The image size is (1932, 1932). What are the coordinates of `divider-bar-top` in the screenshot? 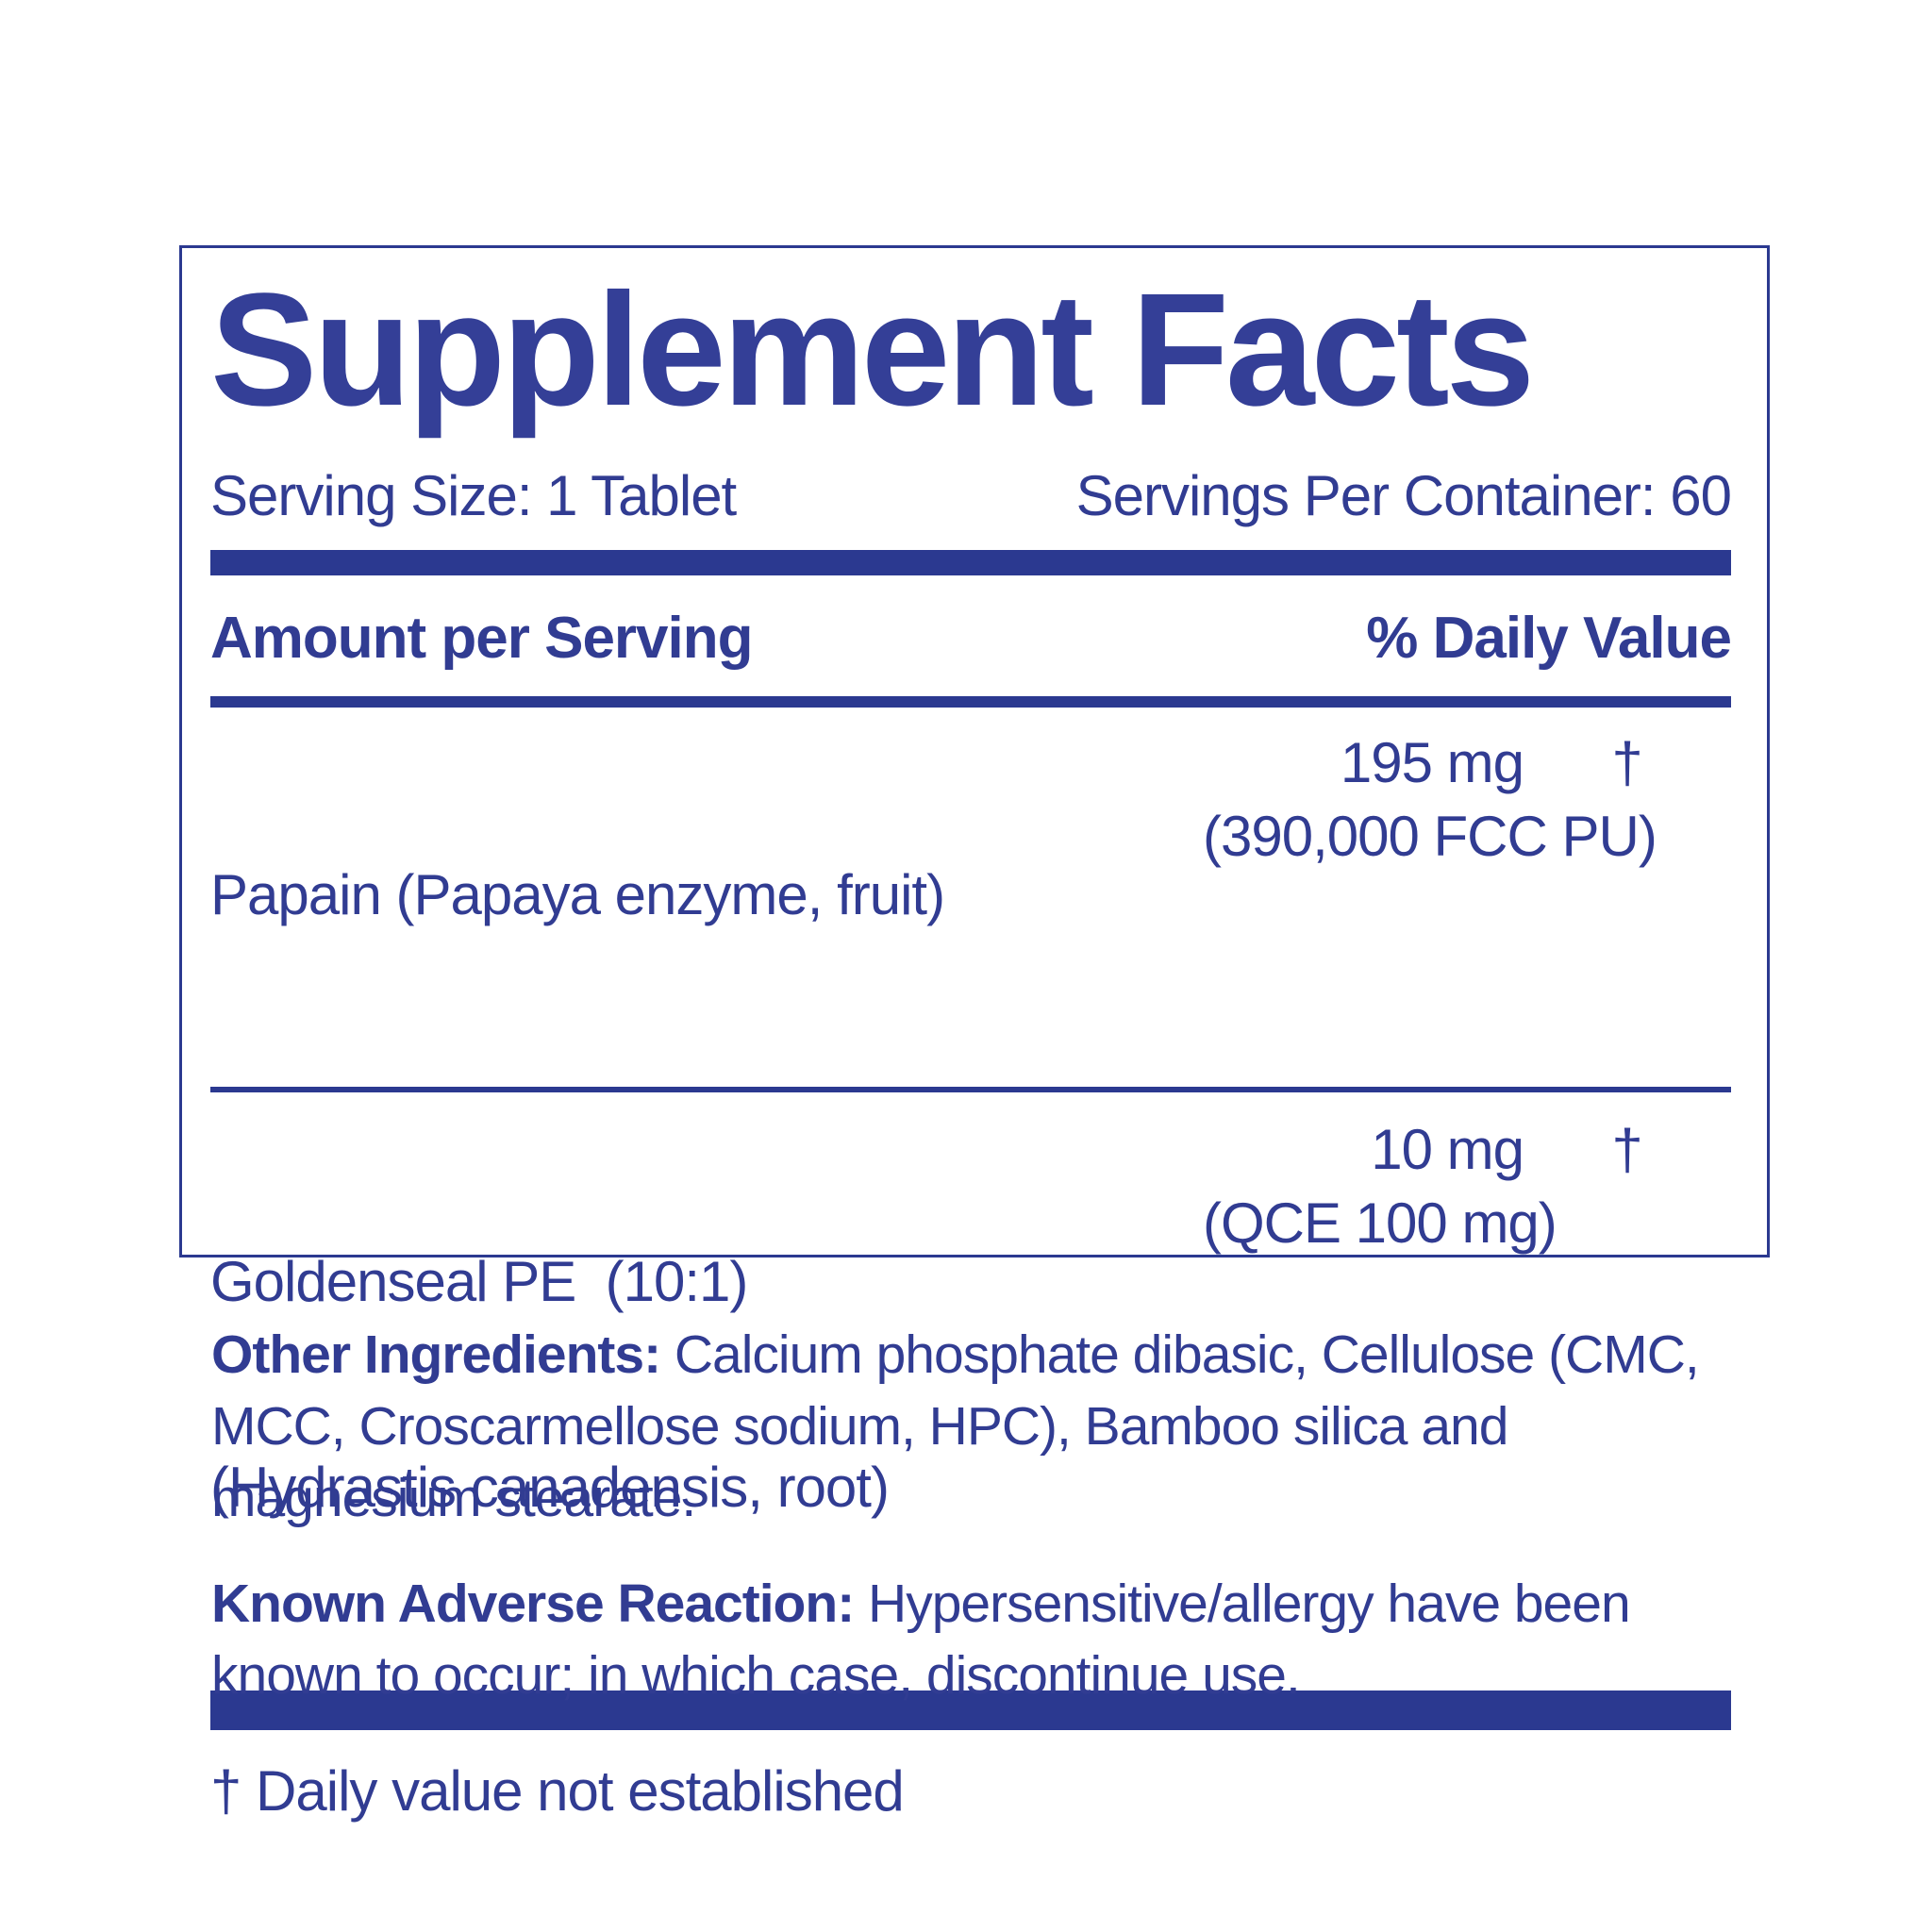 It's located at (971, 562).